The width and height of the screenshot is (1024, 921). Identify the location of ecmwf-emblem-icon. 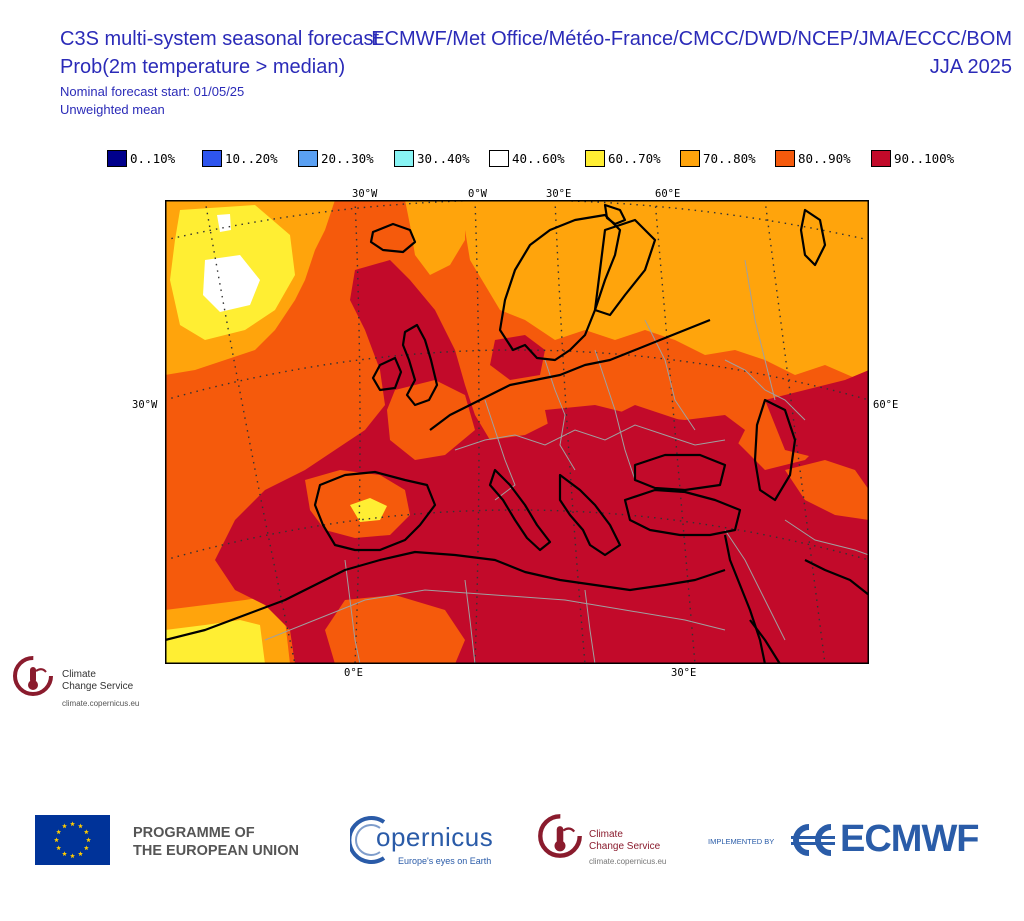
(813, 840).